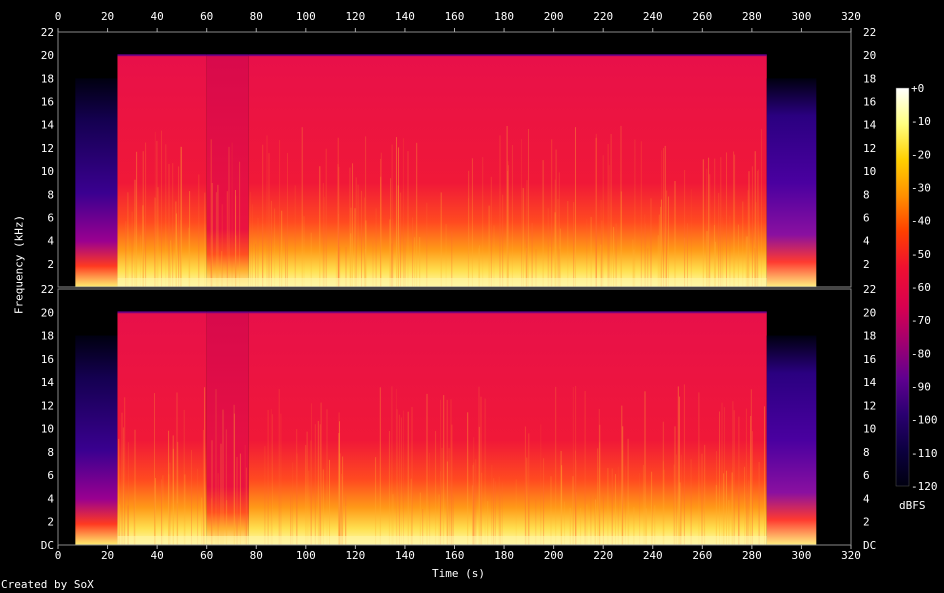 This screenshot has height=593, width=944. What do you see at coordinates (802, 555) in the screenshot?
I see `x-tick-label-bottom: 300` at bounding box center [802, 555].